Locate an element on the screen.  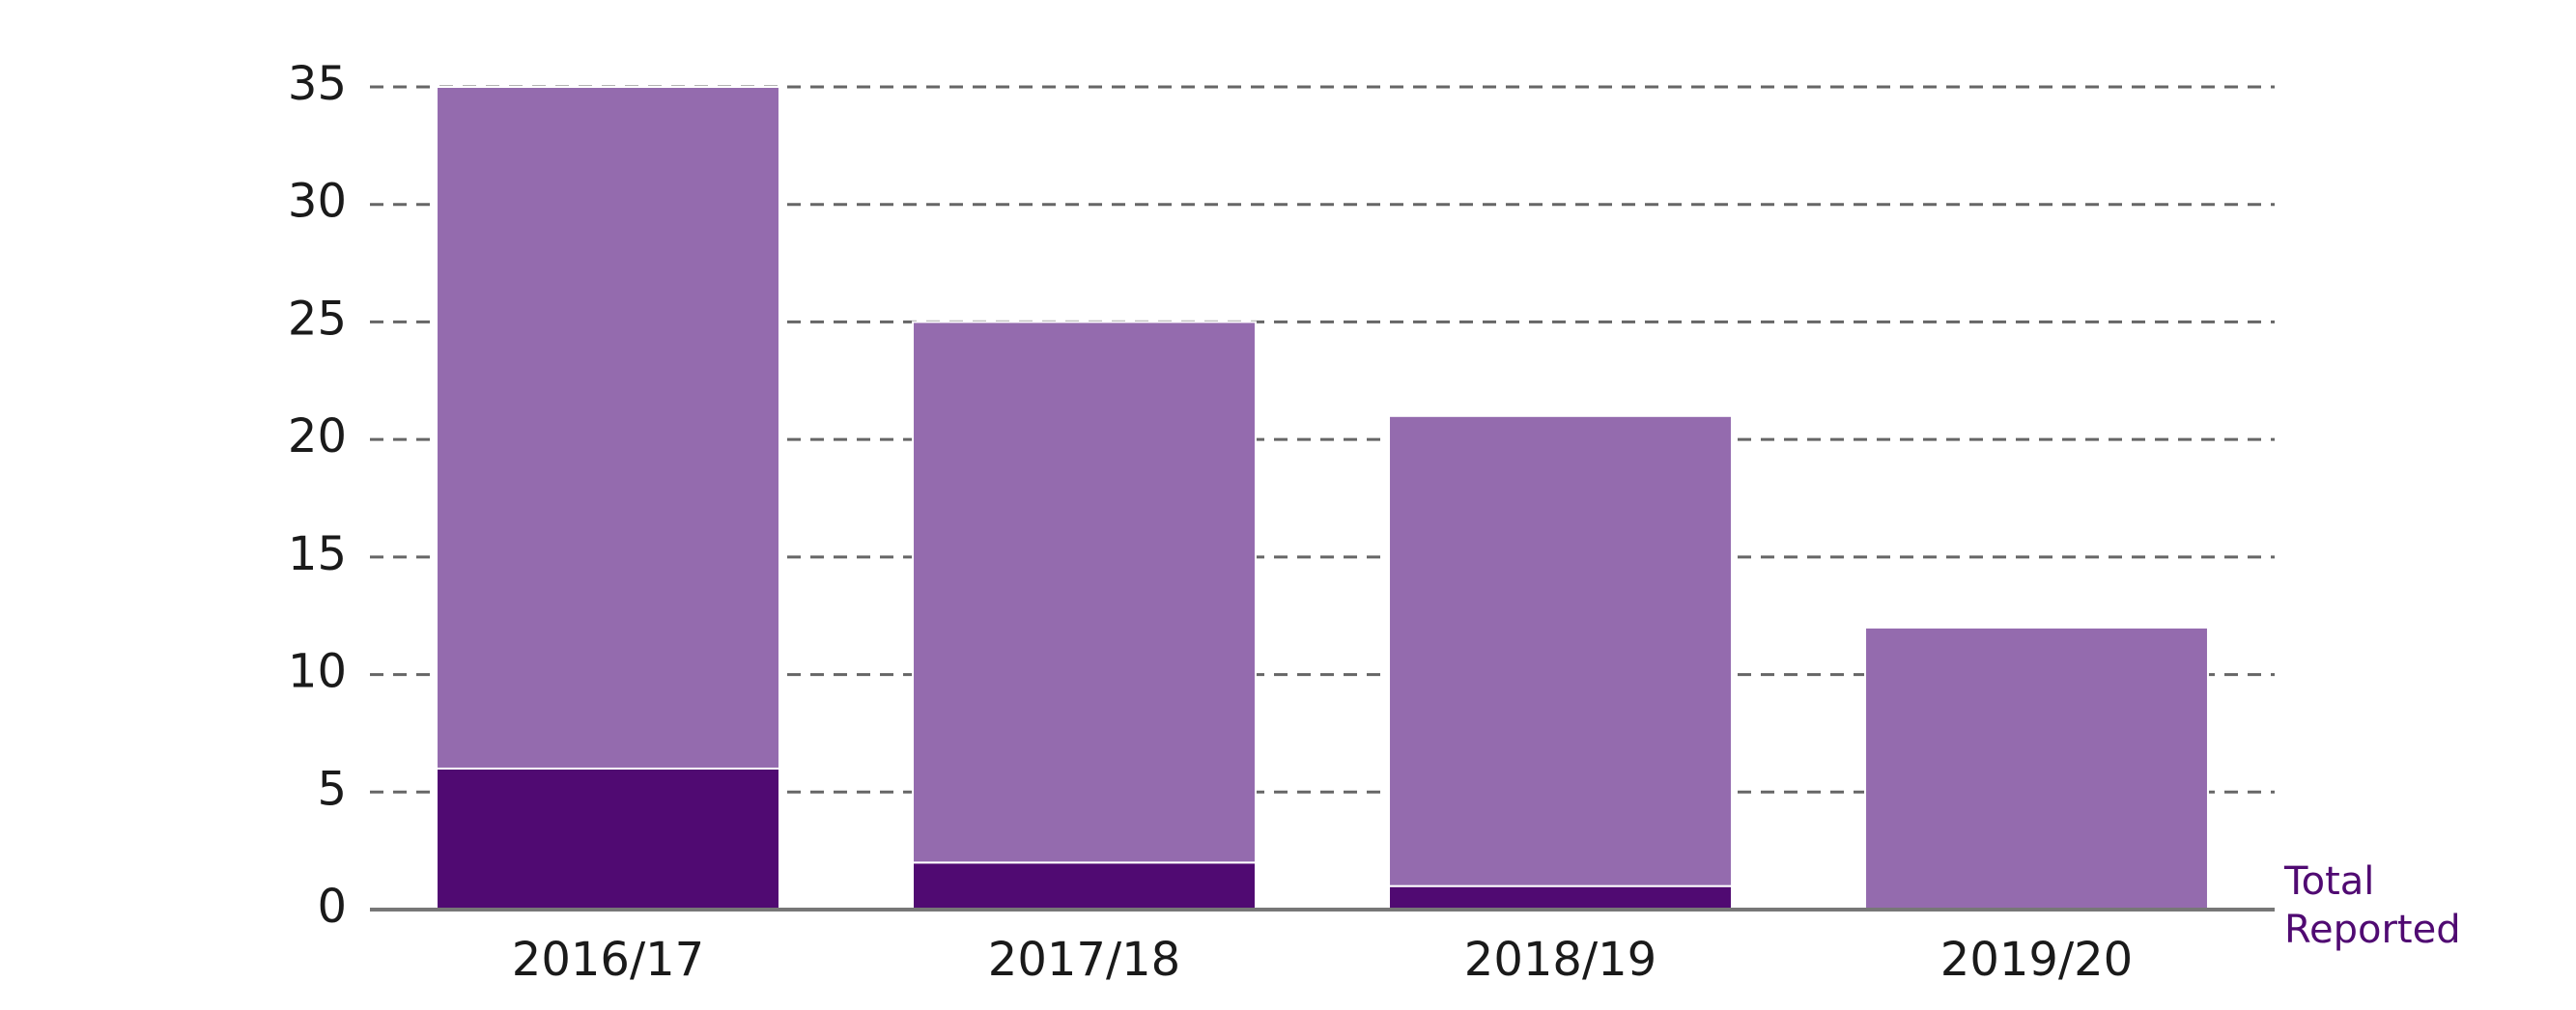
x-tick-label: 2016/17 is located at coordinates (608, 960).